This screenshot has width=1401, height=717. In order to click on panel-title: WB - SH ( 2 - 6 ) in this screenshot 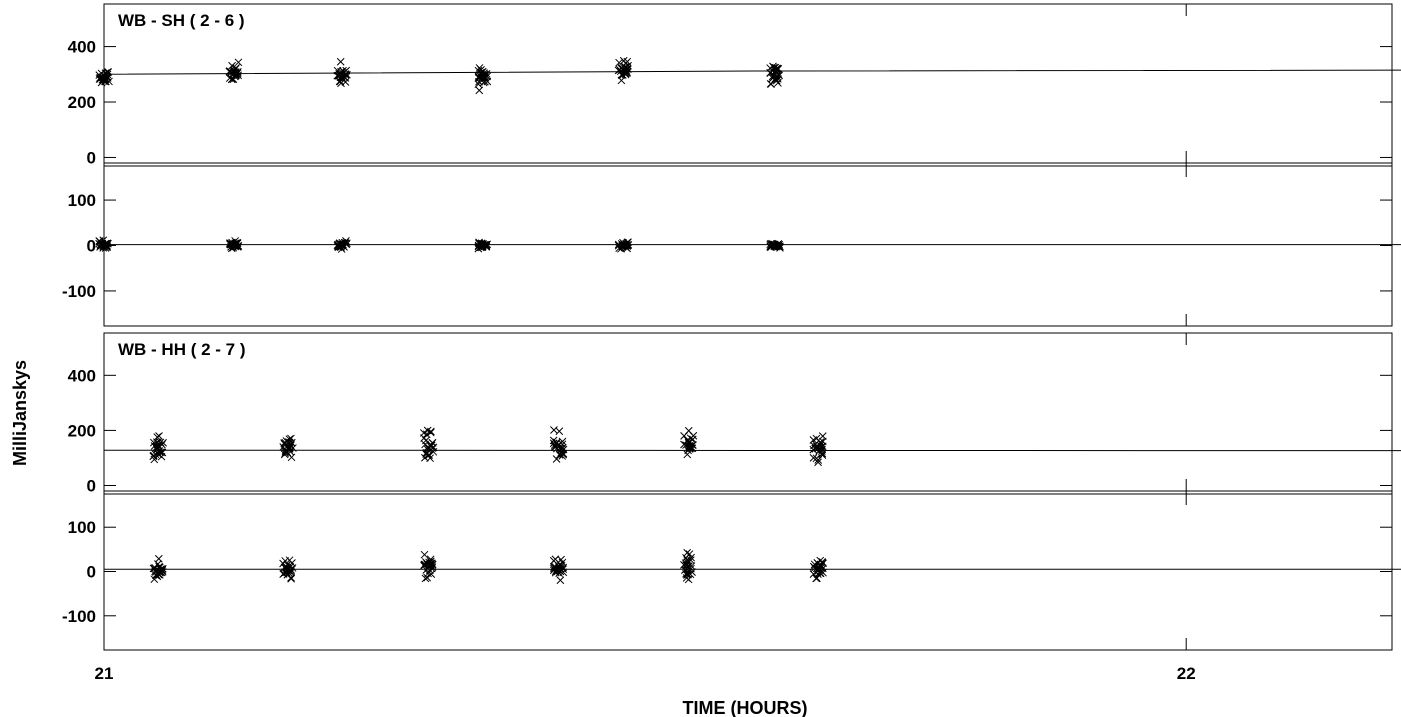, I will do `click(181, 20)`.